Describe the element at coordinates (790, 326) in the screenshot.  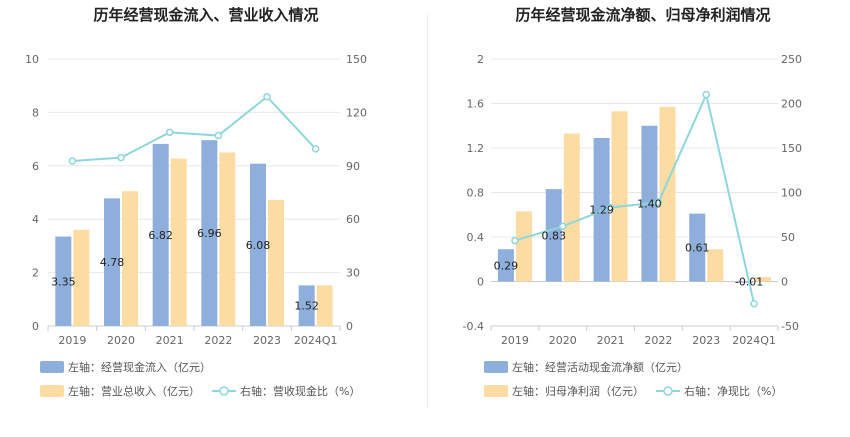
I see `right-axis-tick-label: -50` at that location.